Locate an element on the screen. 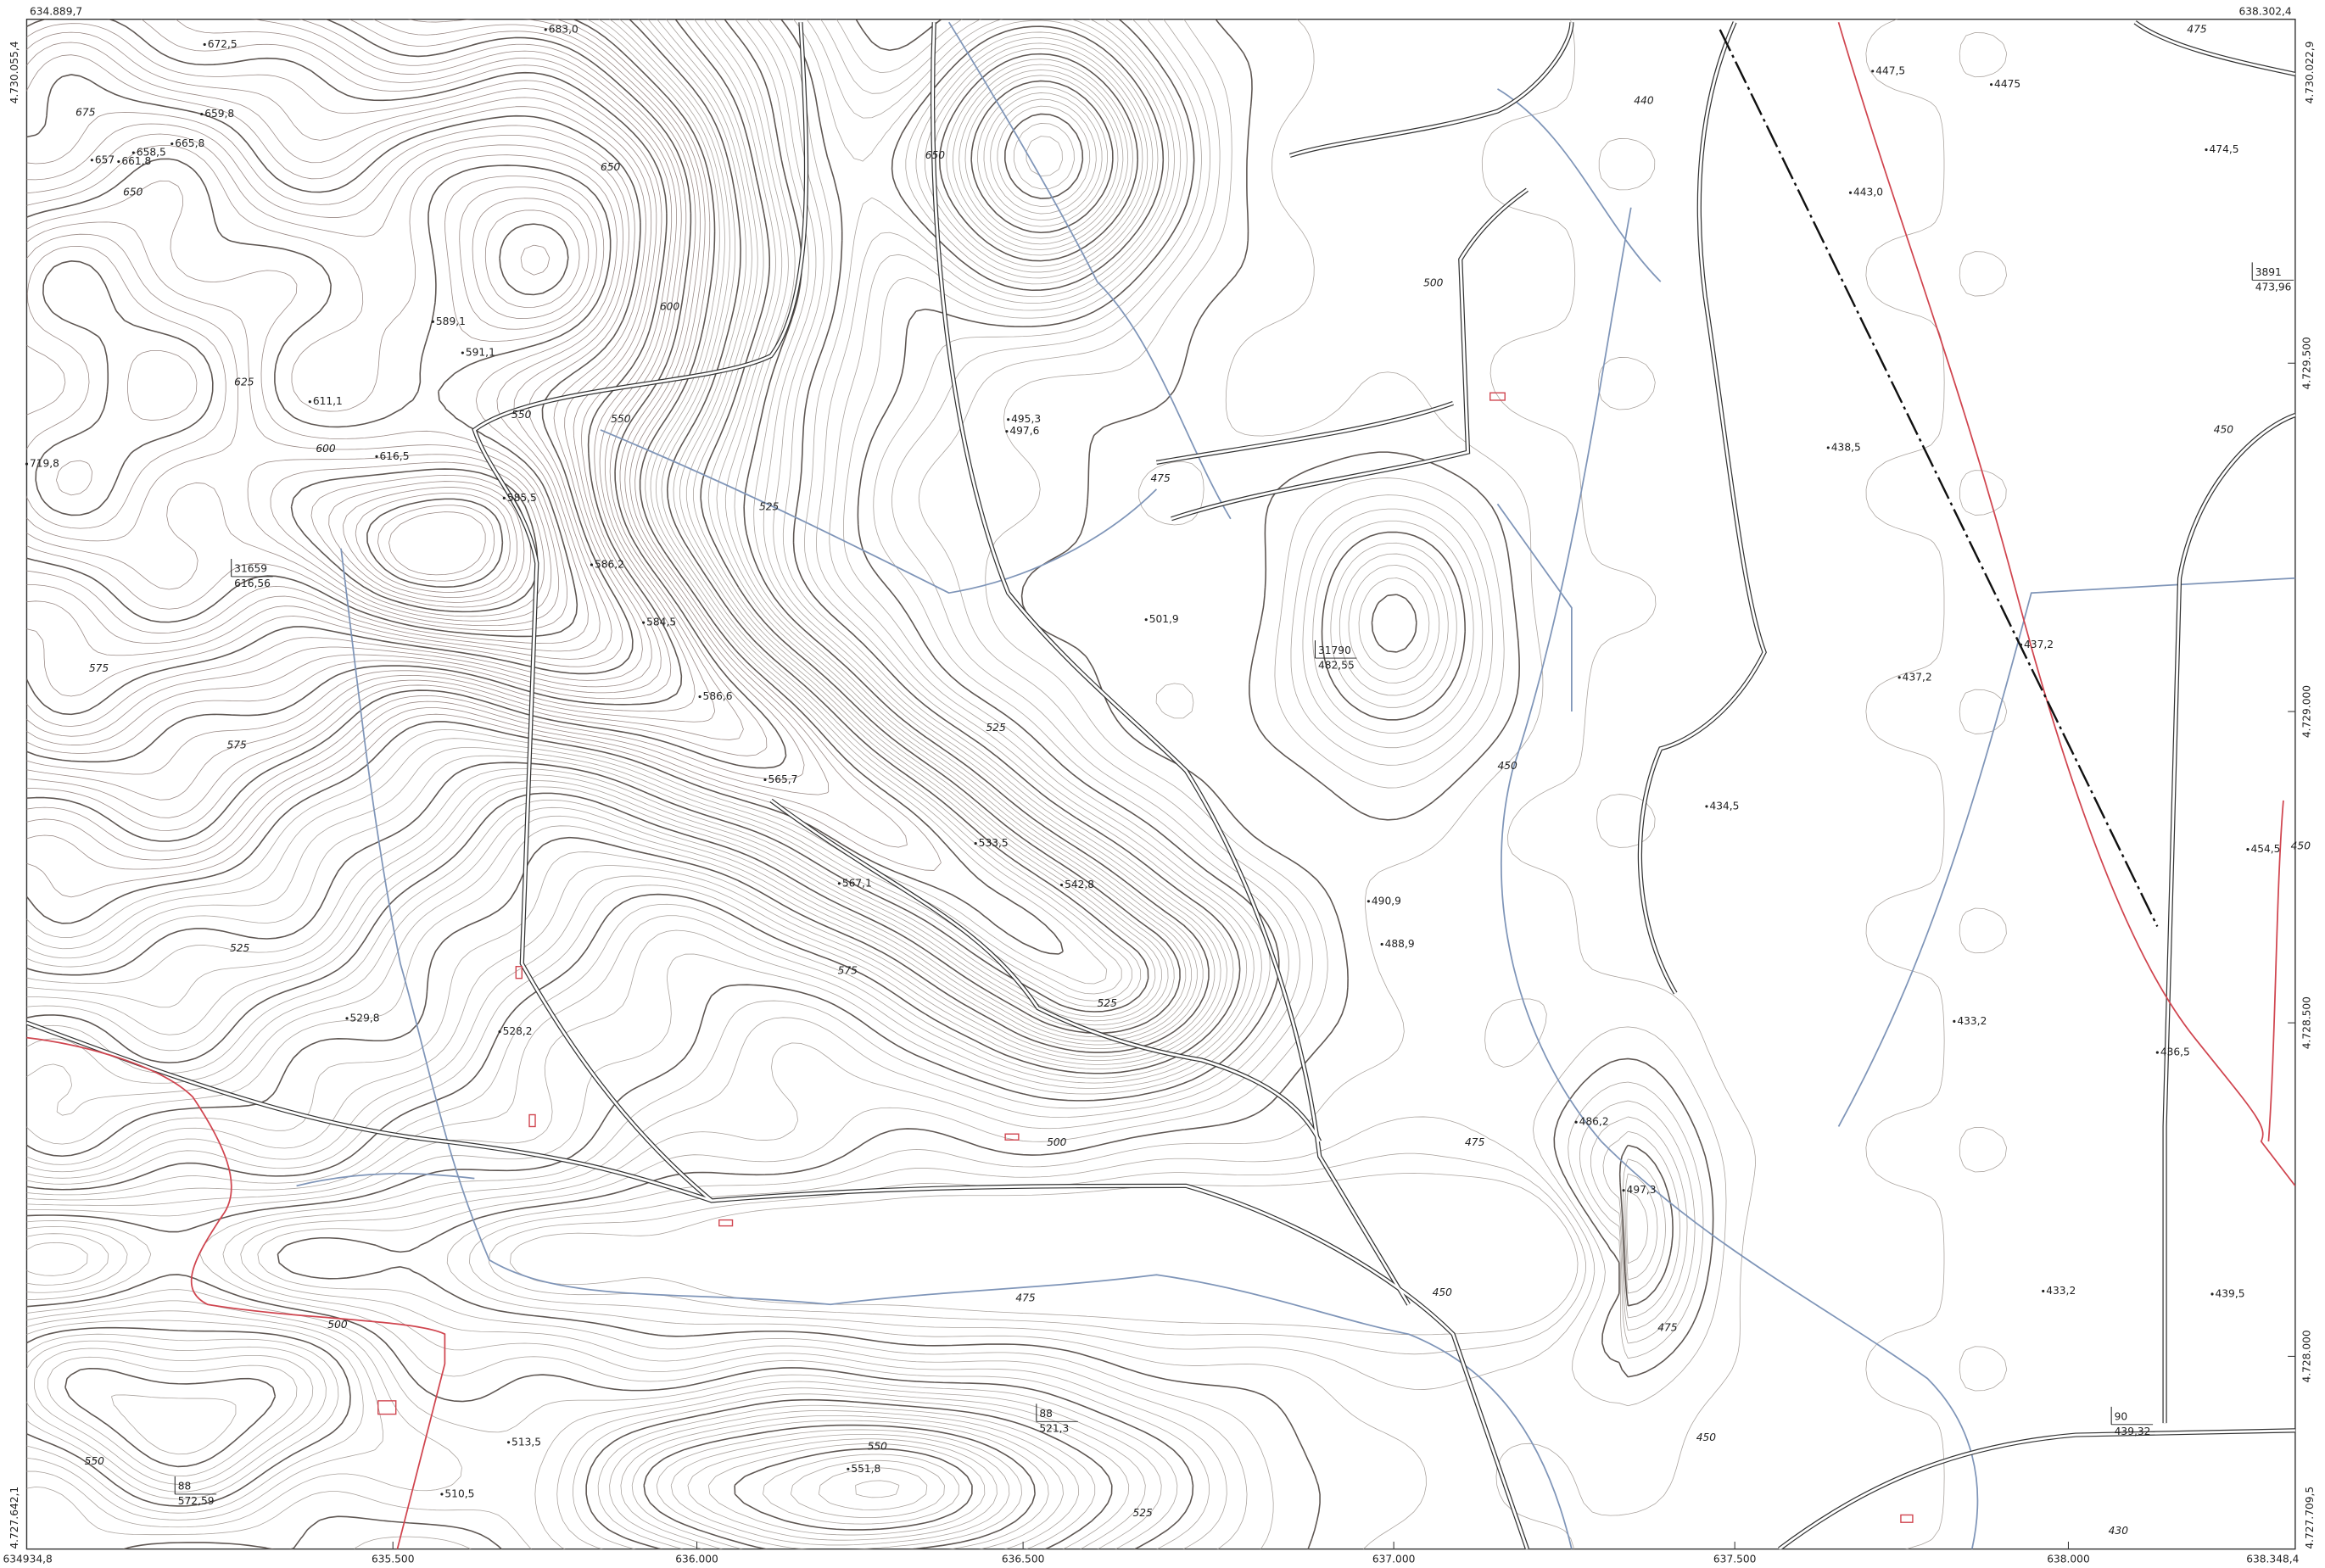 This screenshot has width=2325, height=1568. spot-height: 659,8 is located at coordinates (219, 114).